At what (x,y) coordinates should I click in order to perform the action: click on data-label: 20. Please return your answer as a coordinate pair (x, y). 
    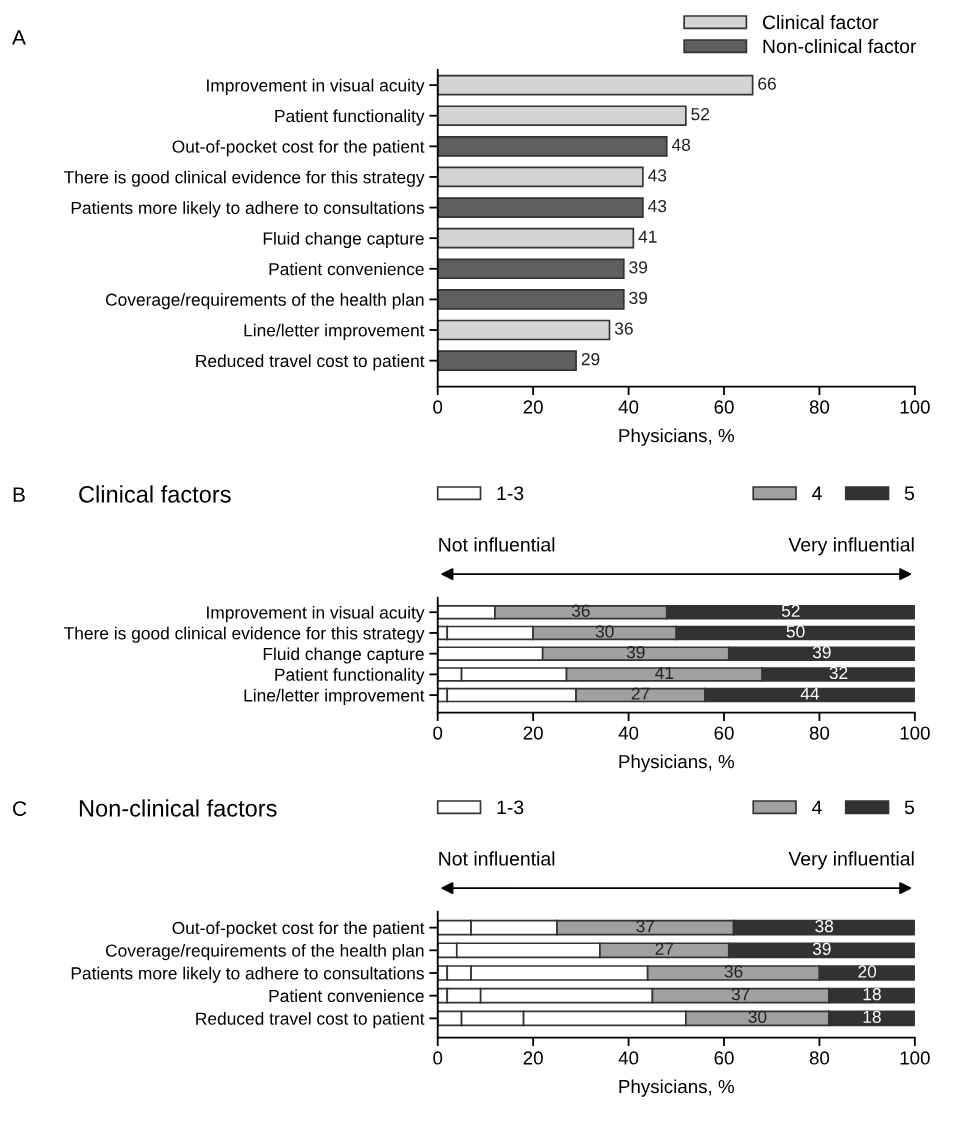
    Looking at the image, I should click on (867, 971).